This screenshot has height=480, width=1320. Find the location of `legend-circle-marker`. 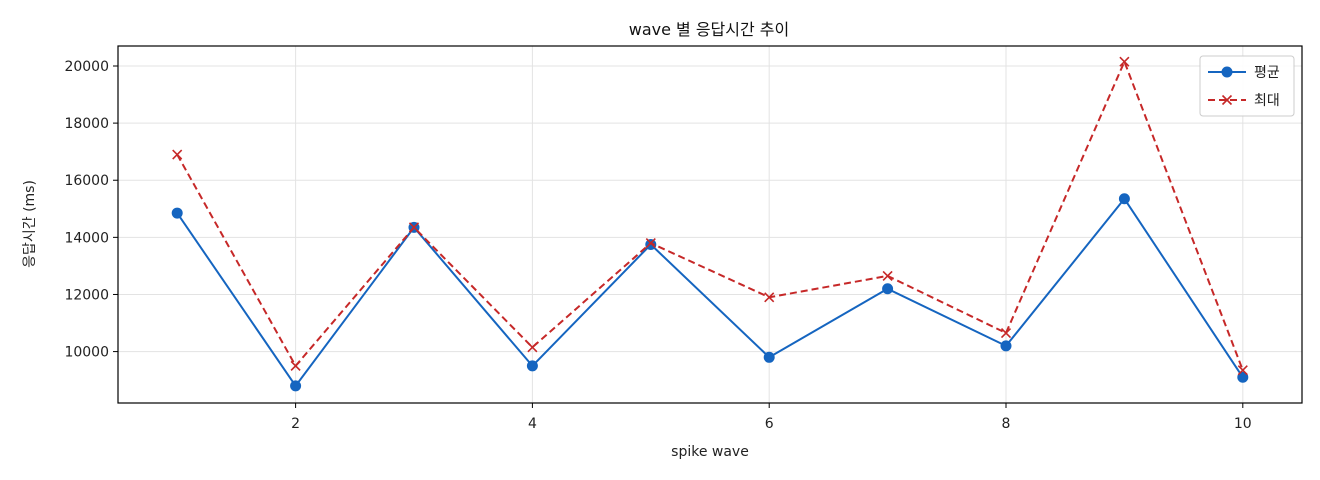

legend-circle-marker is located at coordinates (1227, 72).